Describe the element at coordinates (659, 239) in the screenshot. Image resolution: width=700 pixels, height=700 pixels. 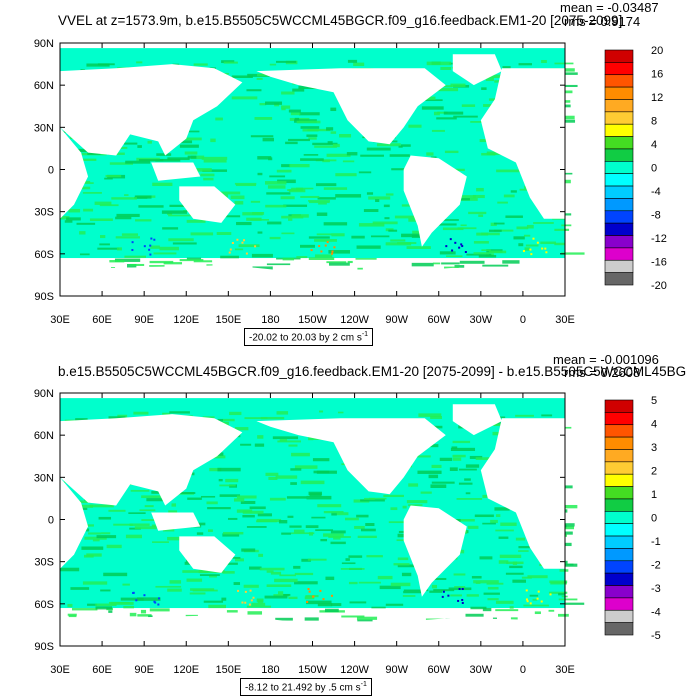
I see `colorbar-label: -12` at that location.